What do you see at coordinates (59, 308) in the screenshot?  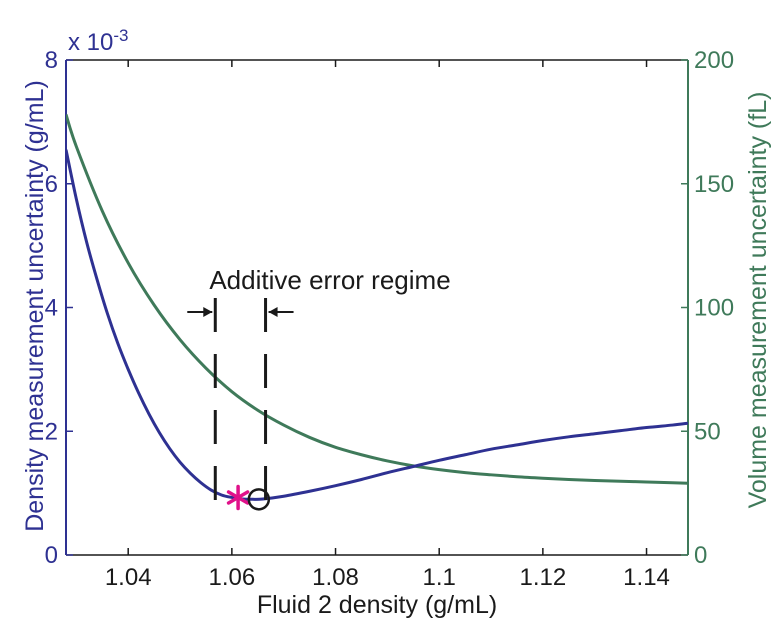 I see `left-y-axis-ticks: 0 2 4 6 8` at bounding box center [59, 308].